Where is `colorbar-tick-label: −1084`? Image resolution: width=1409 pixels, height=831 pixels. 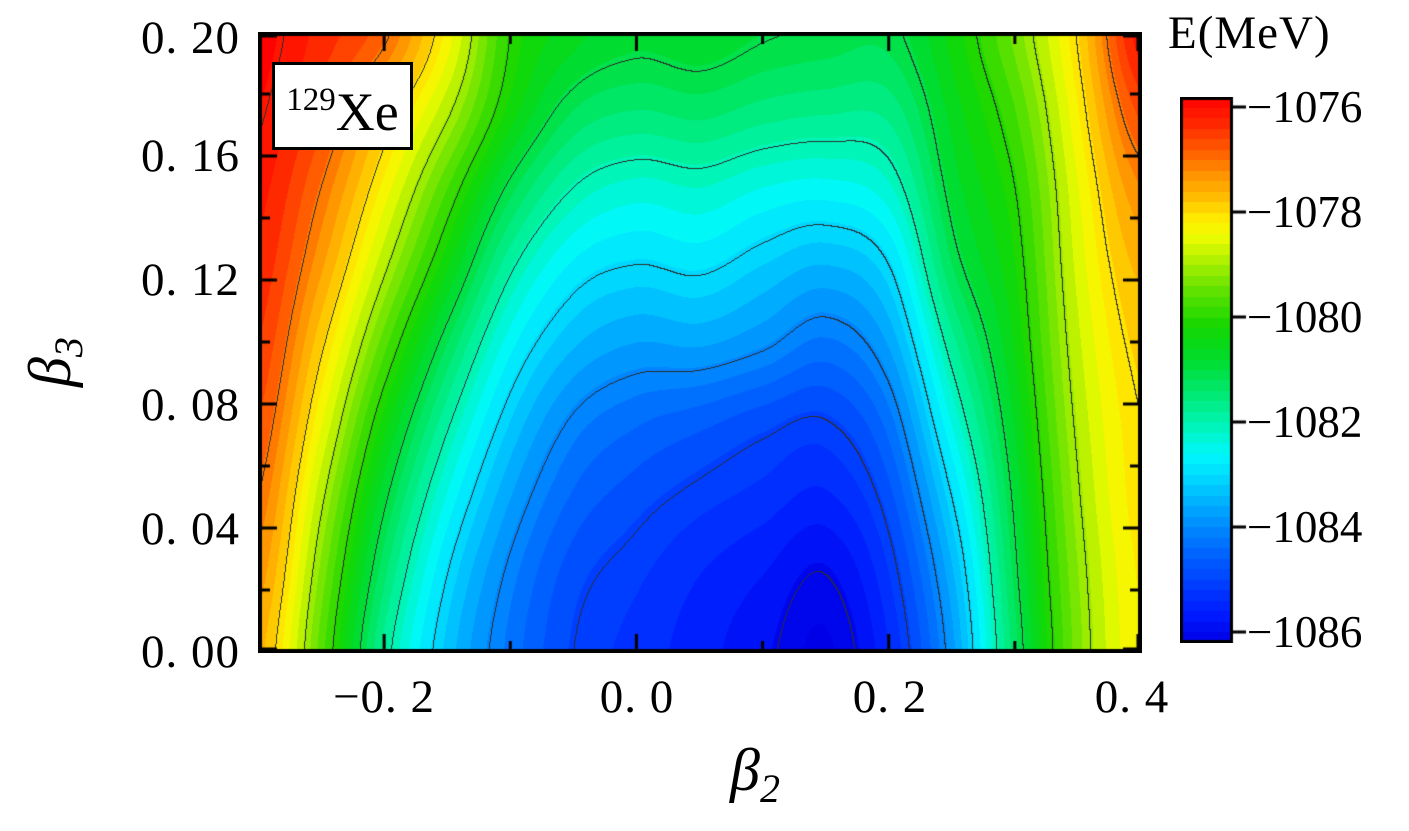
colorbar-tick-label: −1084 is located at coordinates (1305, 527).